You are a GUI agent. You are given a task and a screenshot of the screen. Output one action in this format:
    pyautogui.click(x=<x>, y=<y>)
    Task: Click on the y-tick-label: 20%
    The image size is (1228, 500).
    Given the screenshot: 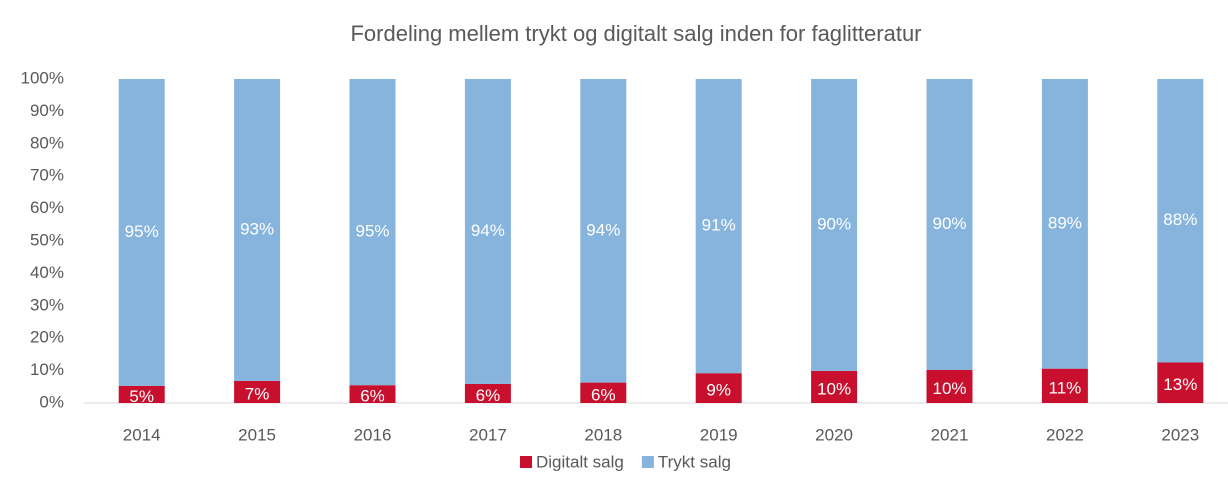 What is the action you would take?
    pyautogui.click(x=47, y=337)
    